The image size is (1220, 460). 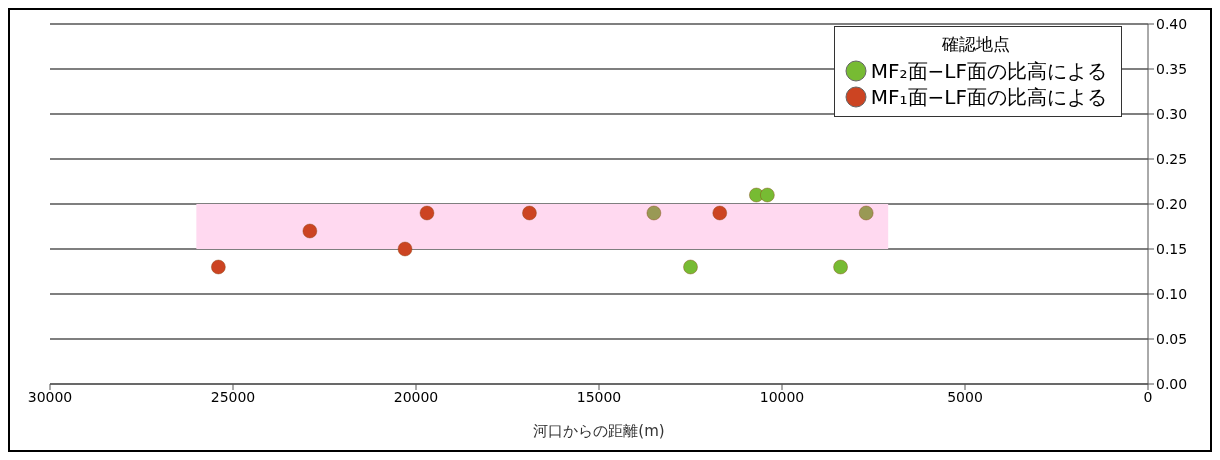 I want to click on y-tick-label: 0.05, so click(x=1172, y=338).